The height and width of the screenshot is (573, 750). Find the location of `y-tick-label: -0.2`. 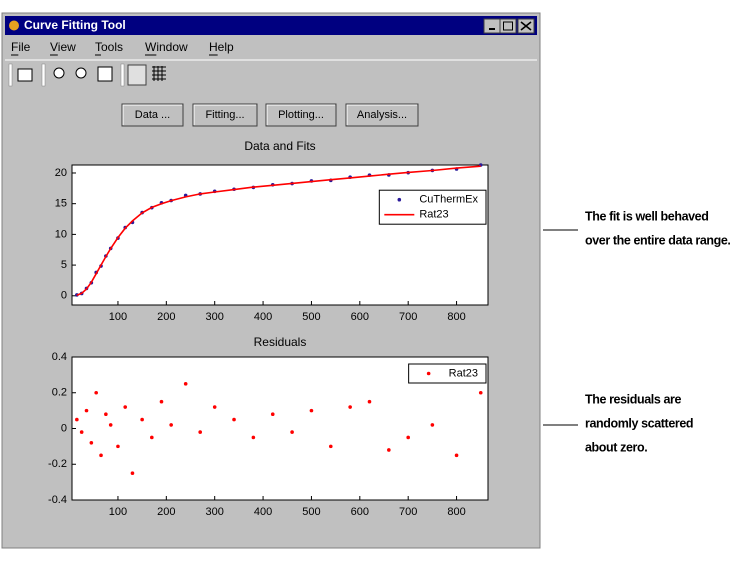

y-tick-label: -0.2 is located at coordinates (57, 464).